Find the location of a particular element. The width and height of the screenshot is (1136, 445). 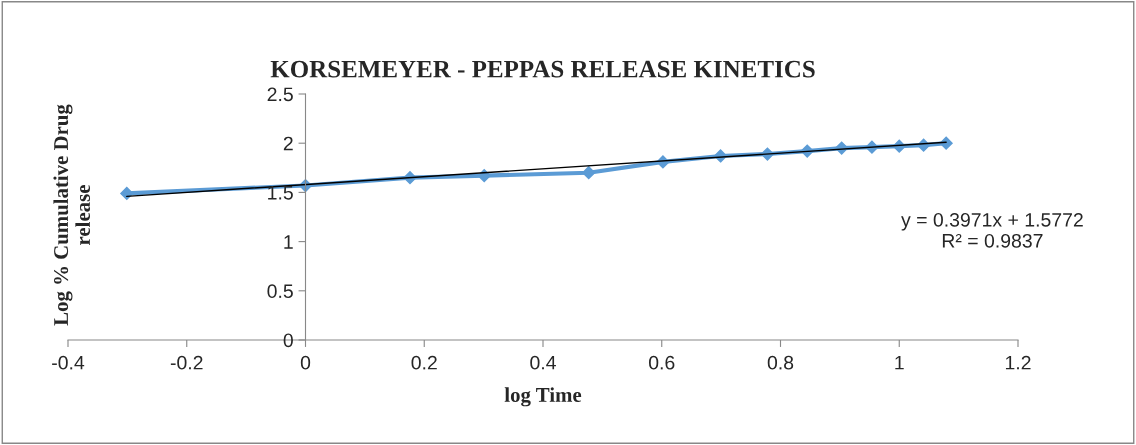

y-tick-label: 0 is located at coordinates (288, 340).